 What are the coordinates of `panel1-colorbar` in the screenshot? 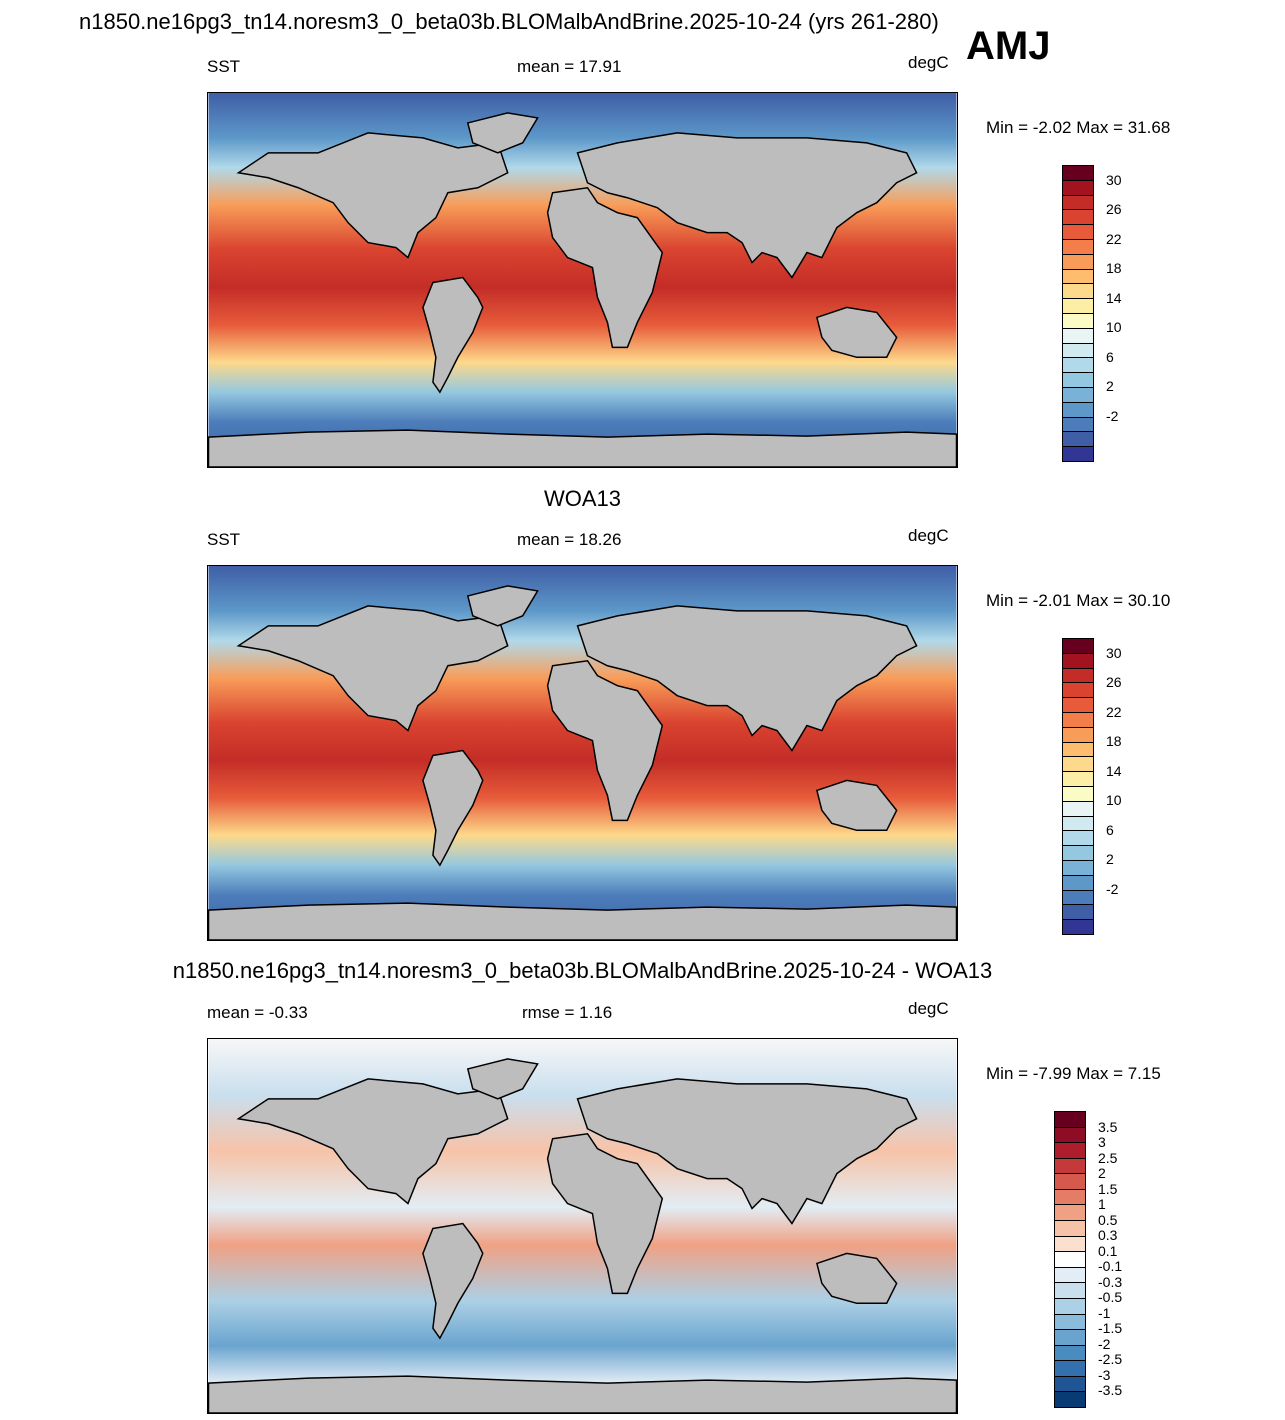 It's located at (1078, 313).